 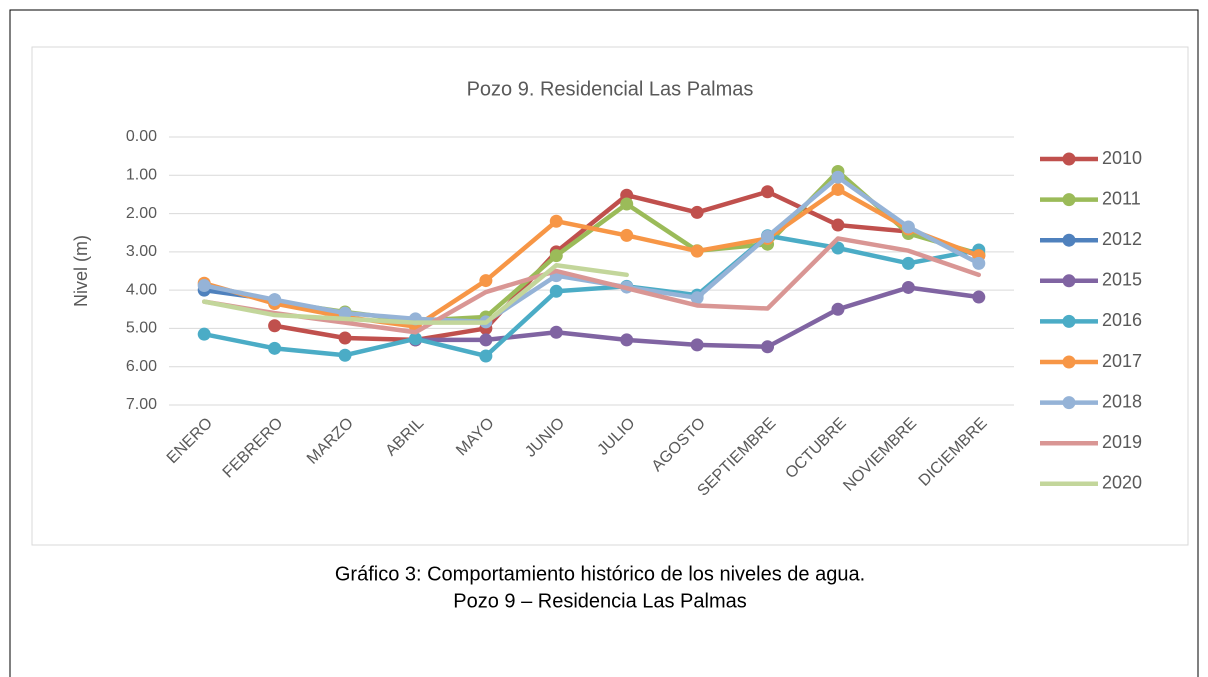 I want to click on chart-title: Pozo 9. Residencial Las Palmas, so click(x=610, y=89).